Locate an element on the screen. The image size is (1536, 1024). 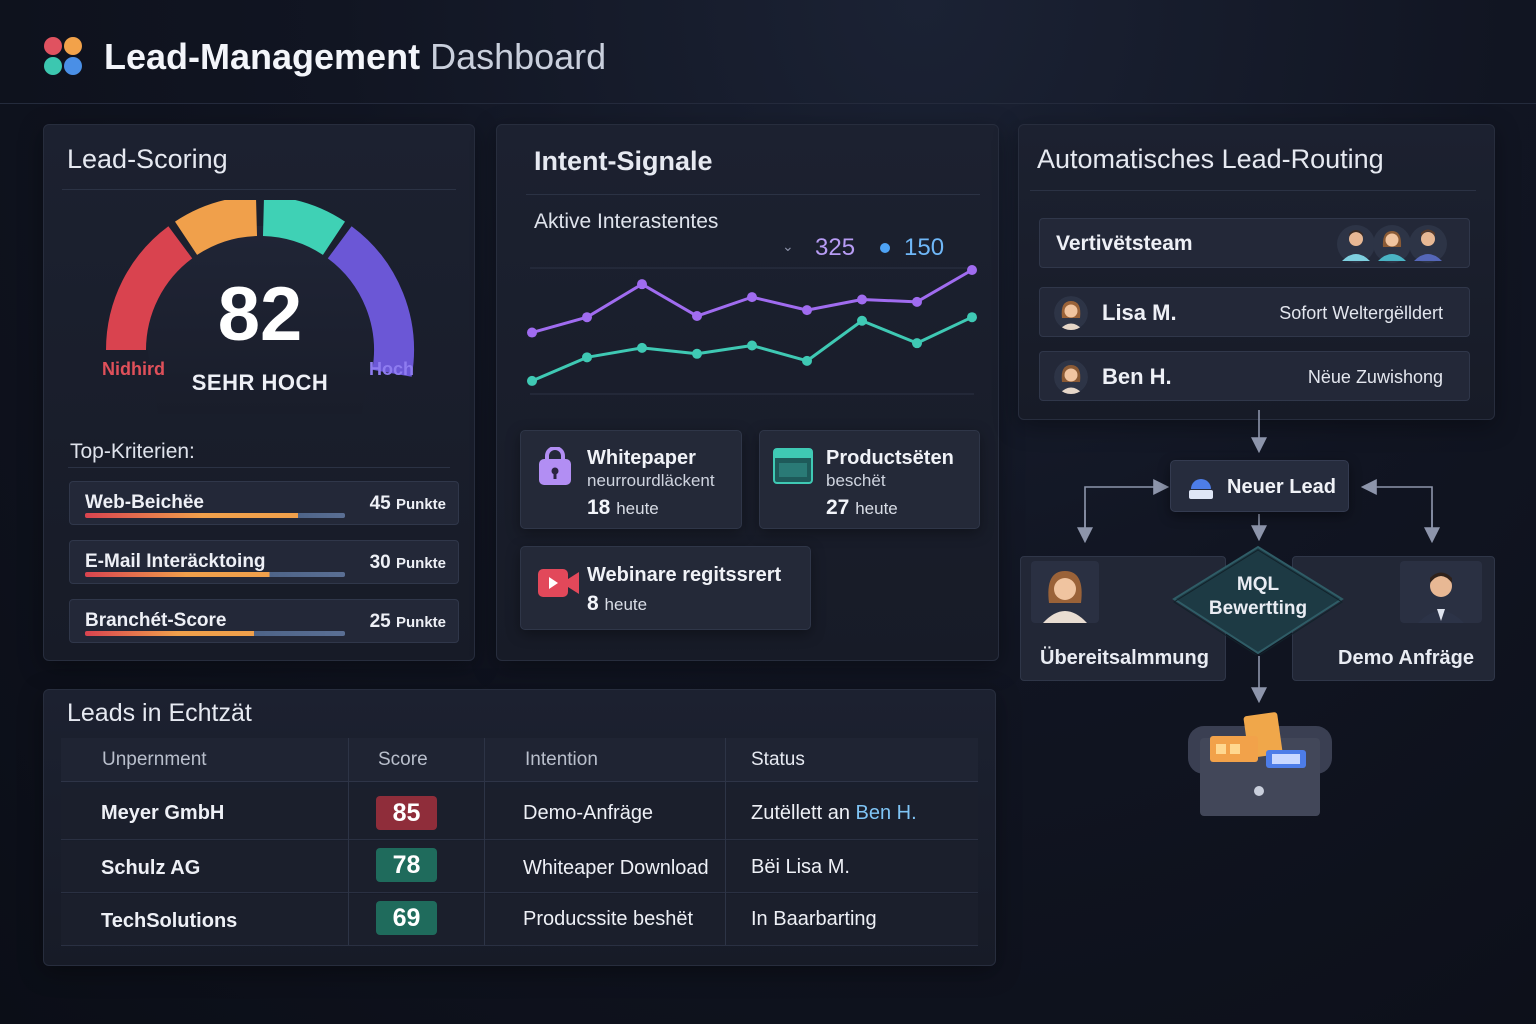
gauge-segment-low is located at coordinates (149, 288).